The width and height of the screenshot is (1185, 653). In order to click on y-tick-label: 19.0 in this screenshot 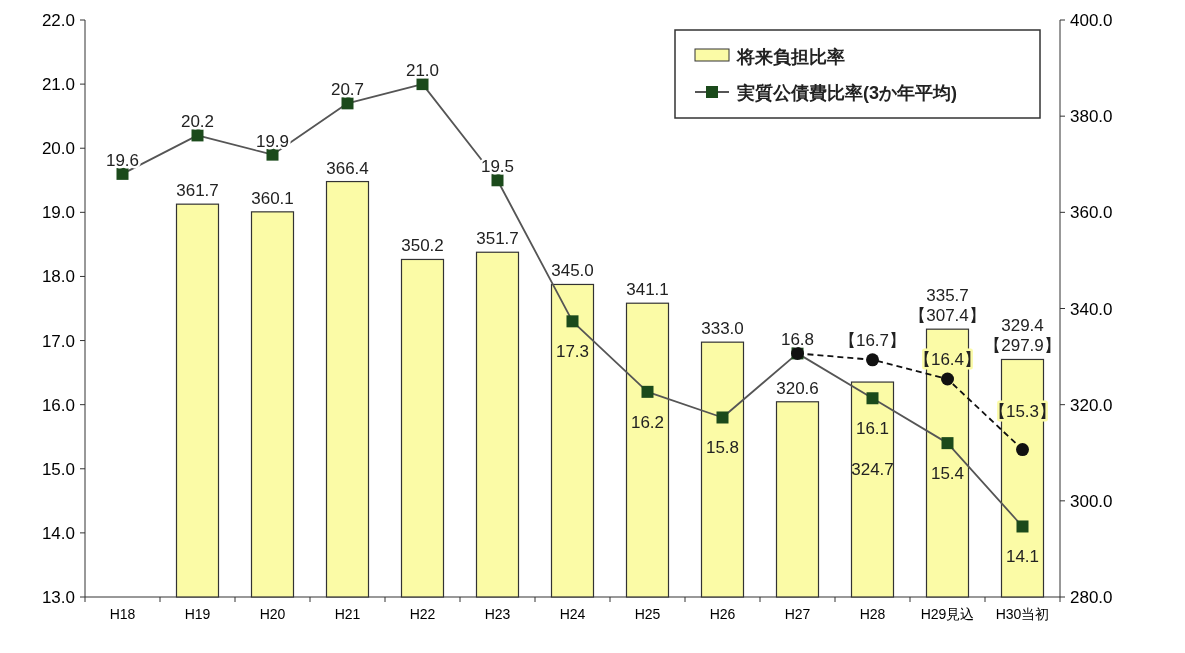, I will do `click(58, 213)`.